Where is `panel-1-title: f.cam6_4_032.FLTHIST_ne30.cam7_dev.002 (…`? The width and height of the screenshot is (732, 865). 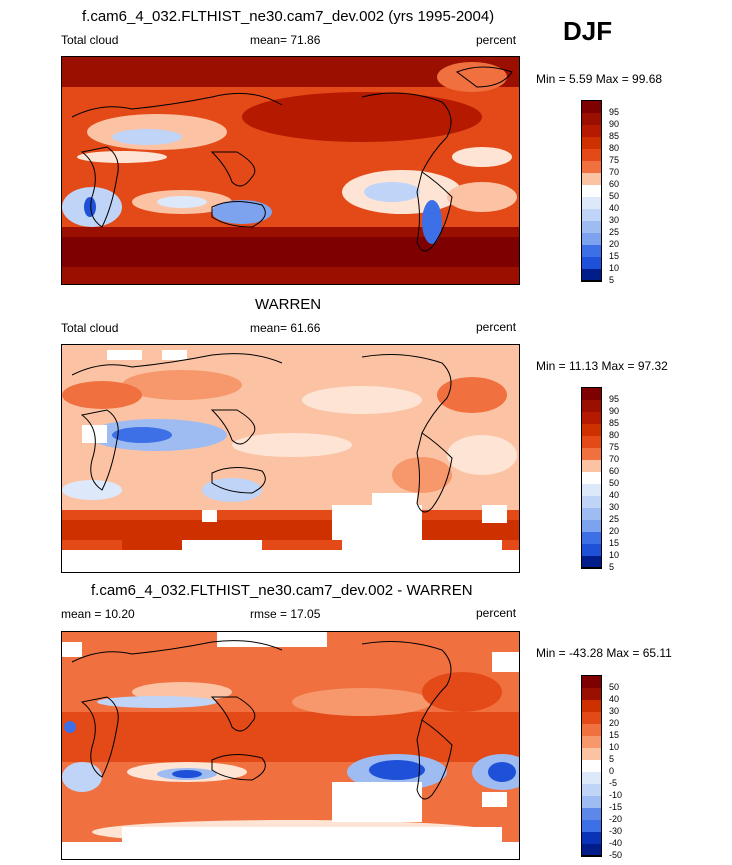
panel-1-title: f.cam6_4_032.FLTHIST_ne30.cam7_dev.002 (… is located at coordinates (288, 16).